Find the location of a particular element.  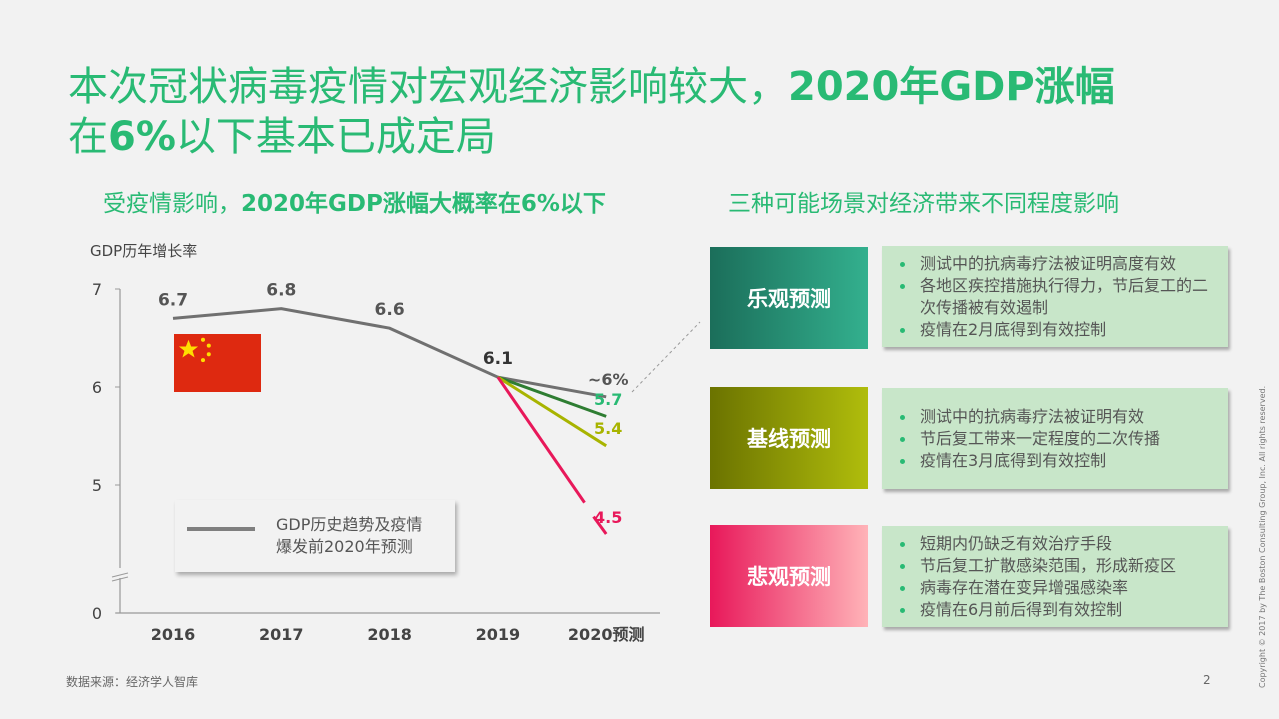

chart-legend: GDP历史趋势及疫情 爆发前2020年预测 is located at coordinates (315, 536).